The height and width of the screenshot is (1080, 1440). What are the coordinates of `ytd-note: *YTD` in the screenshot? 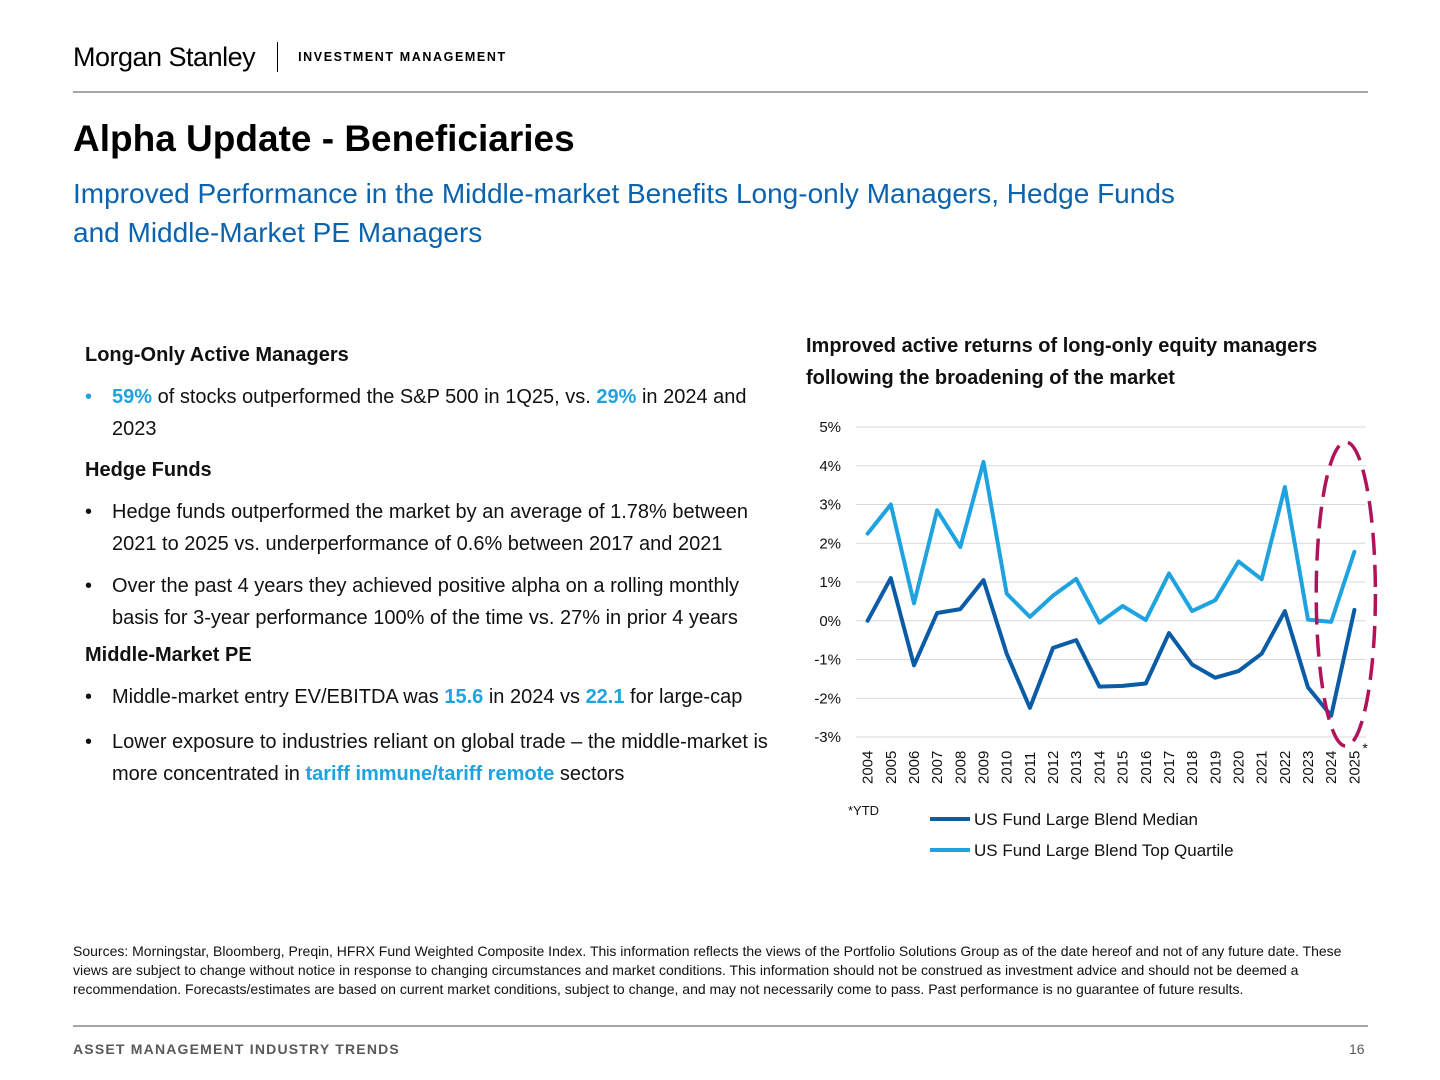 It's located at (863, 810).